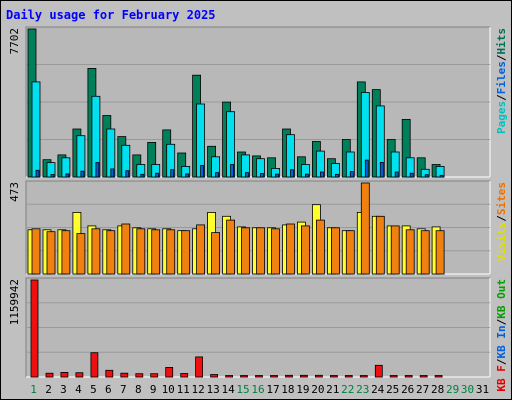  Describe the element at coordinates (467, 389) in the screenshot. I see `x-tick-label: 30` at that location.